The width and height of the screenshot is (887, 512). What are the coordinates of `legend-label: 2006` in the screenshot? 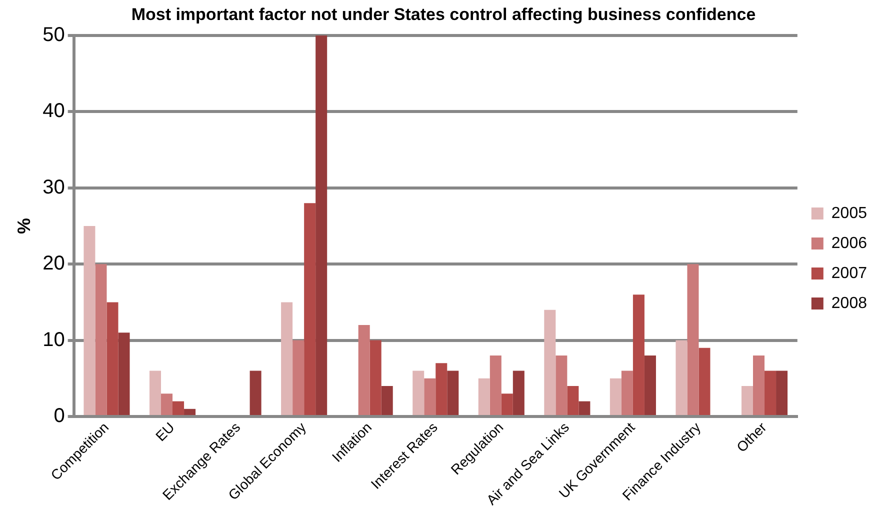 It's located at (849, 243).